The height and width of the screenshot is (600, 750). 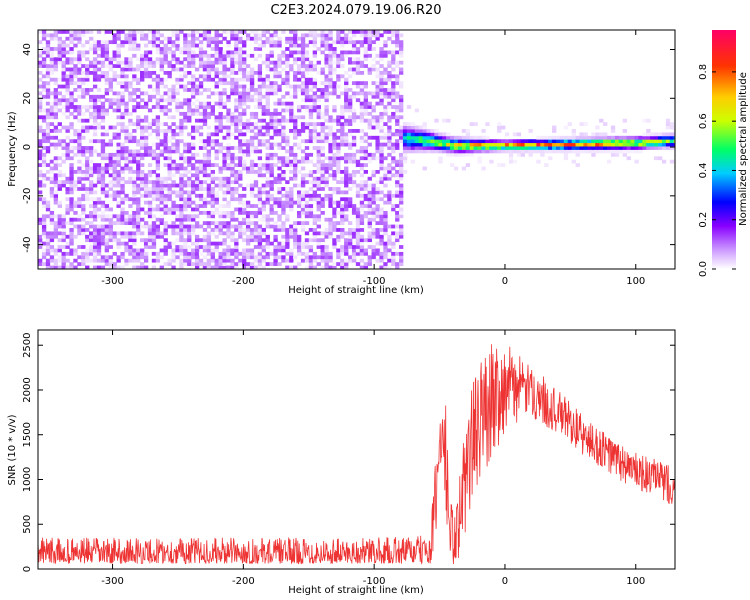 What do you see at coordinates (27, 344) in the screenshot?
I see `y-tick-label: 2500` at bounding box center [27, 344].